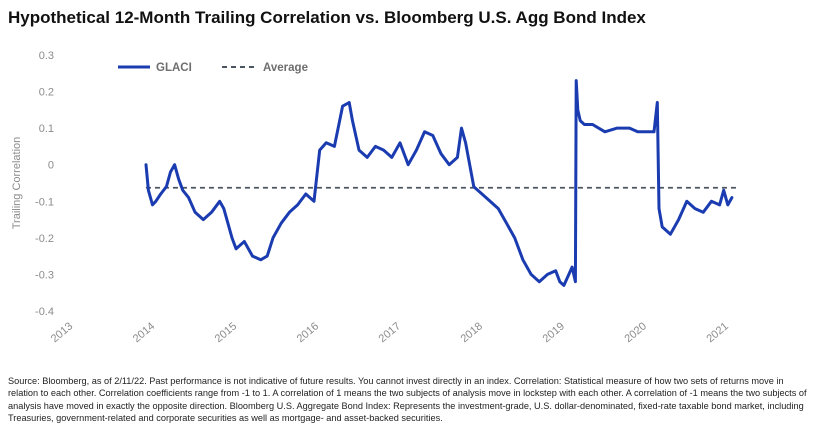  I want to click on legend-glaci-label: GLACI, so click(174, 68).